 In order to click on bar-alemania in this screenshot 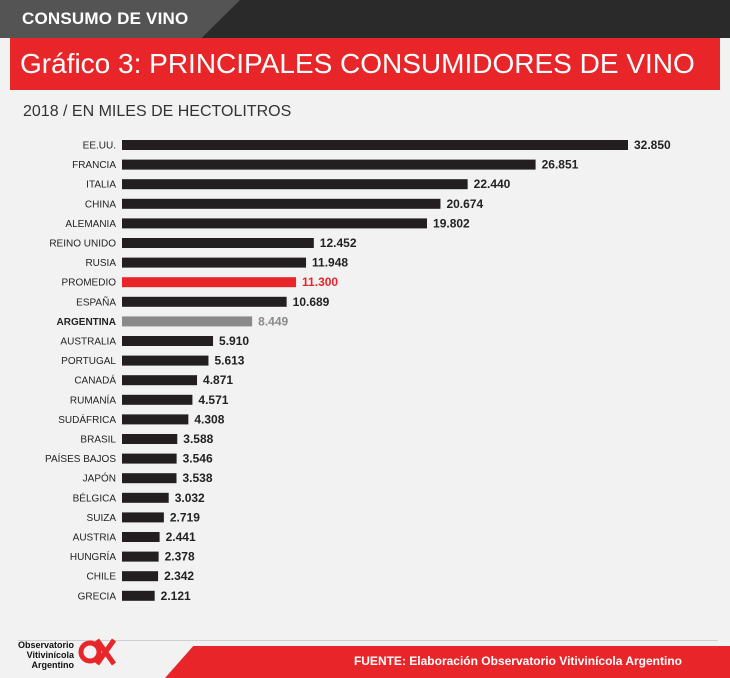, I will do `click(275, 223)`.